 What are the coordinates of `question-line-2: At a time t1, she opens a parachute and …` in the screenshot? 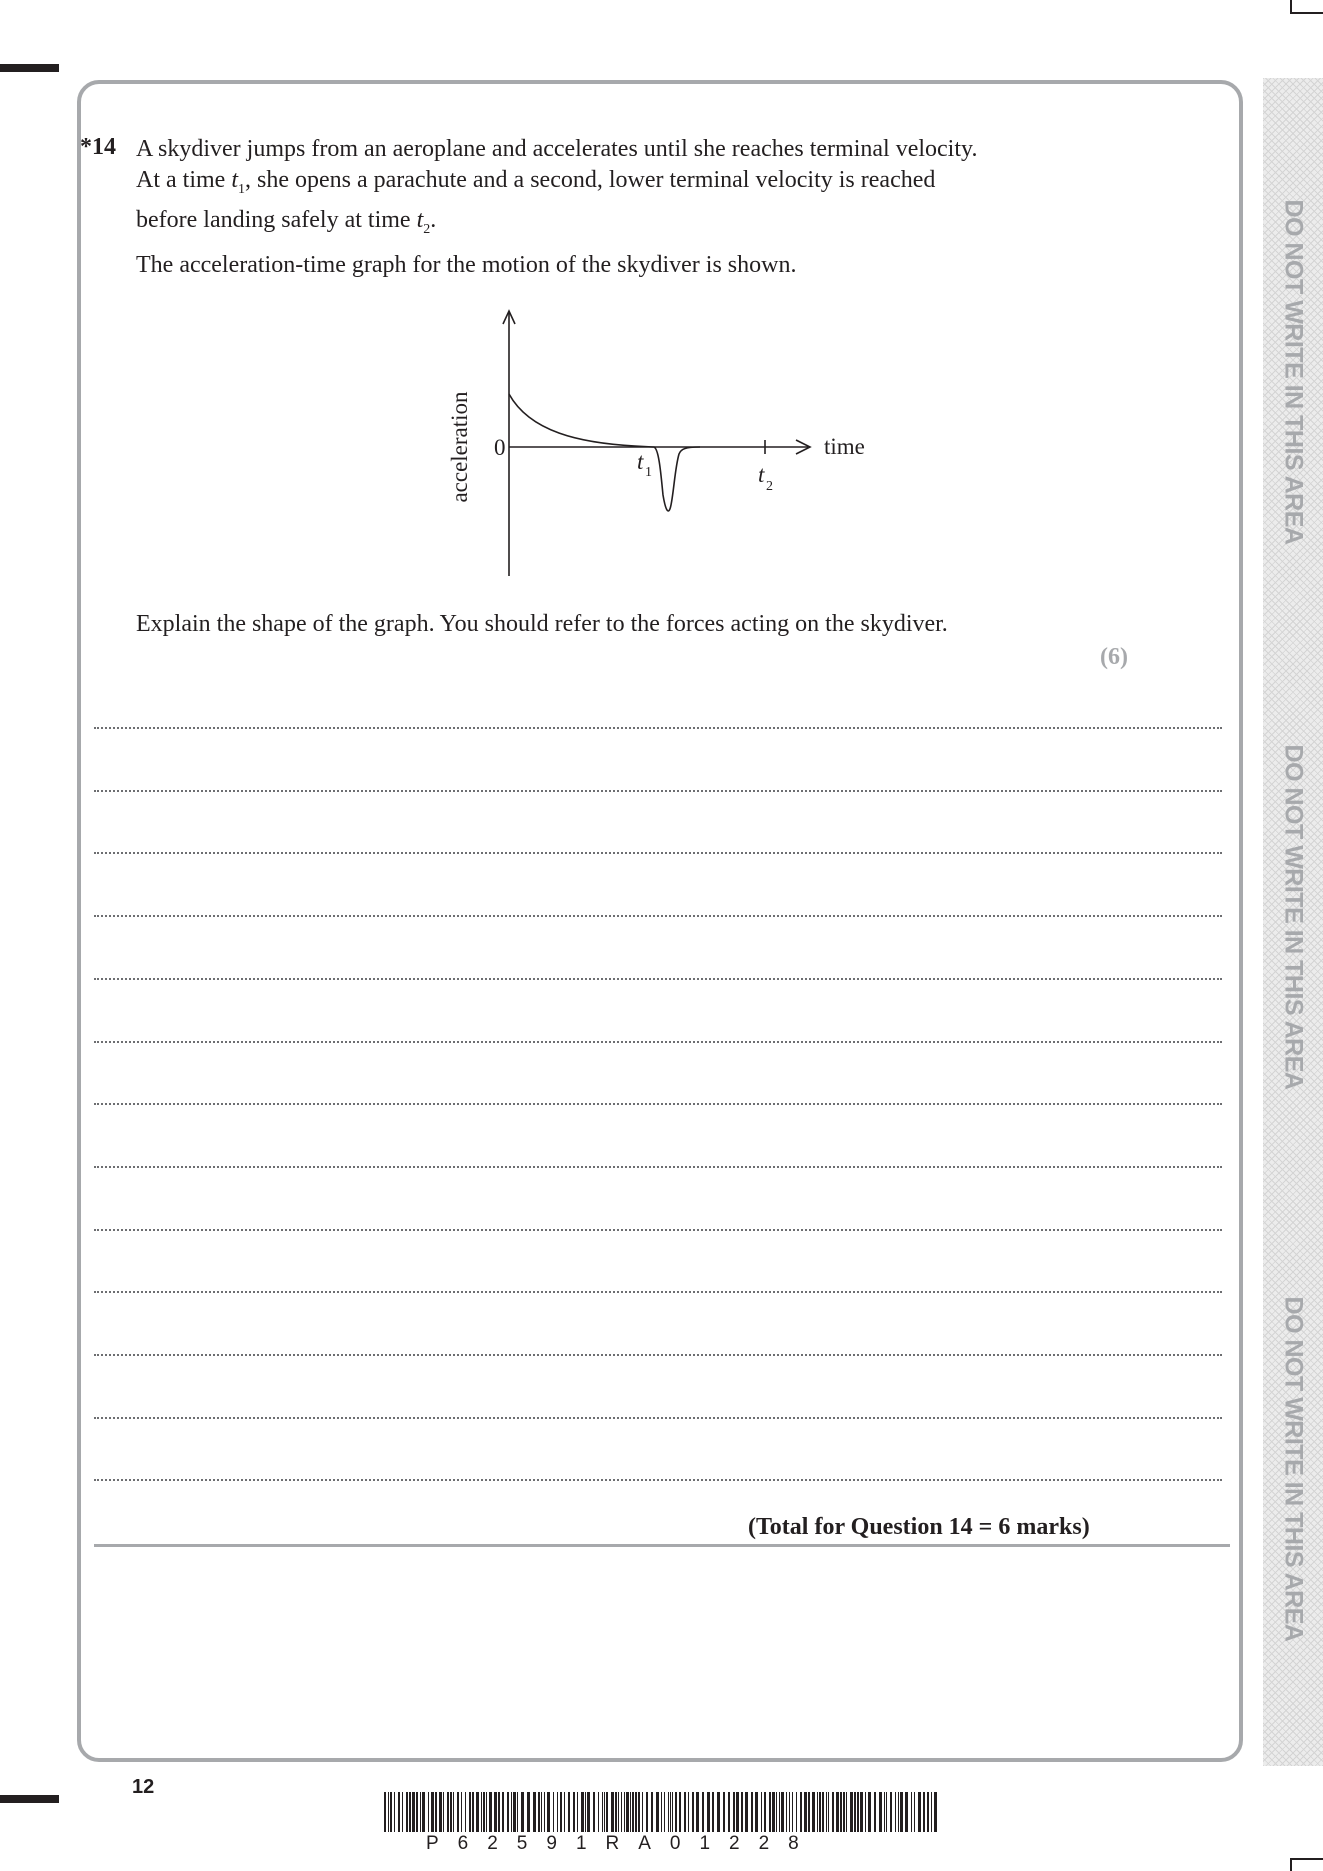 It's located at (536, 182).